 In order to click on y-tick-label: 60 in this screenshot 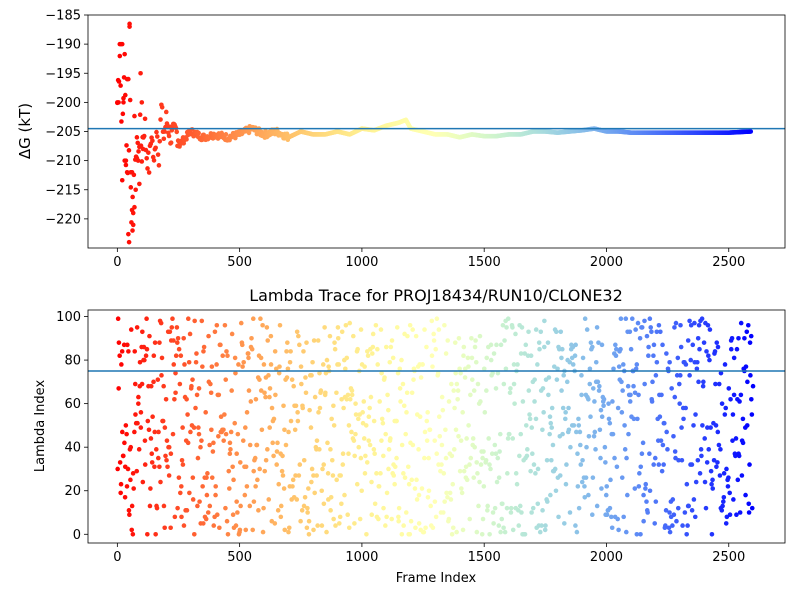, I will do `click(72, 404)`.